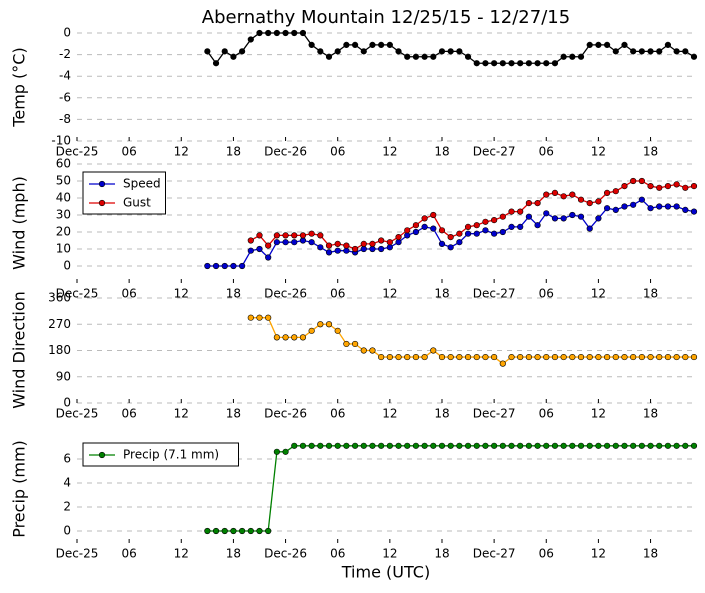 Image resolution: width=705 pixels, height=593 pixels. What do you see at coordinates (19, 350) in the screenshot?
I see `y-axis-label: Wind Direction` at bounding box center [19, 350].